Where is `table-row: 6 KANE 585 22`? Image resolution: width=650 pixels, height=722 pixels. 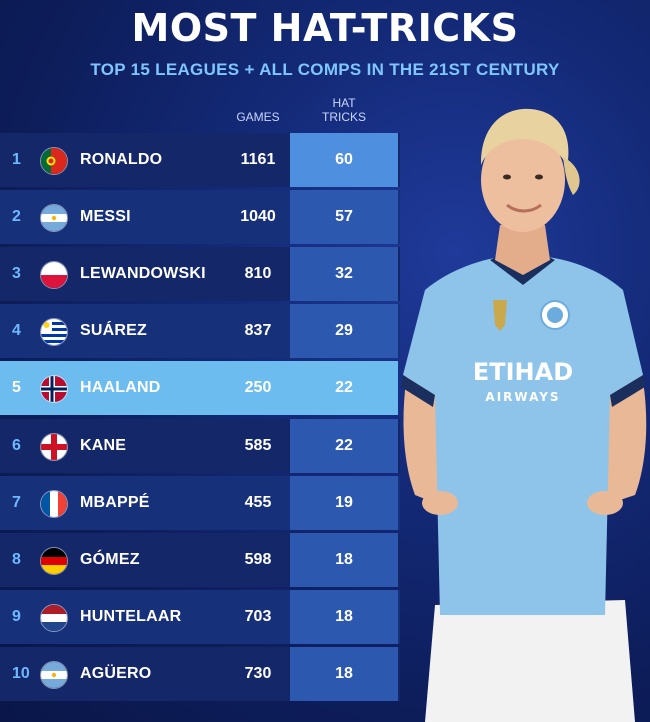 table-row: 6 KANE 585 22 is located at coordinates (200, 446).